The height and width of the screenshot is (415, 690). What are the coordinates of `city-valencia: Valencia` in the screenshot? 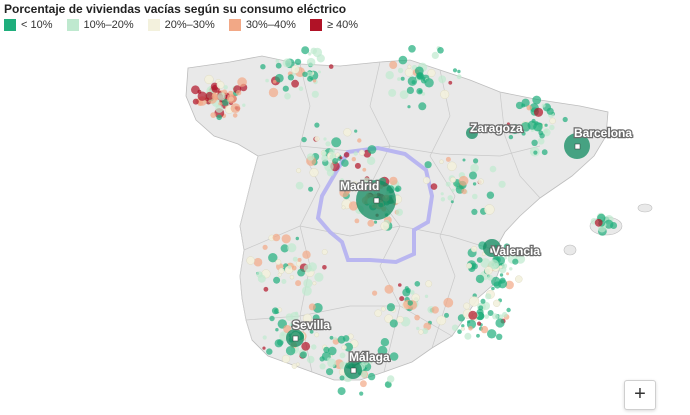 It's located at (515, 251).